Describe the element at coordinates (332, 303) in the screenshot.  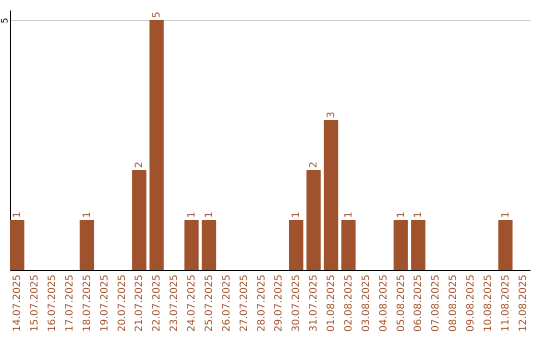
I see `x-tick-label: 01.08.2025` at that location.